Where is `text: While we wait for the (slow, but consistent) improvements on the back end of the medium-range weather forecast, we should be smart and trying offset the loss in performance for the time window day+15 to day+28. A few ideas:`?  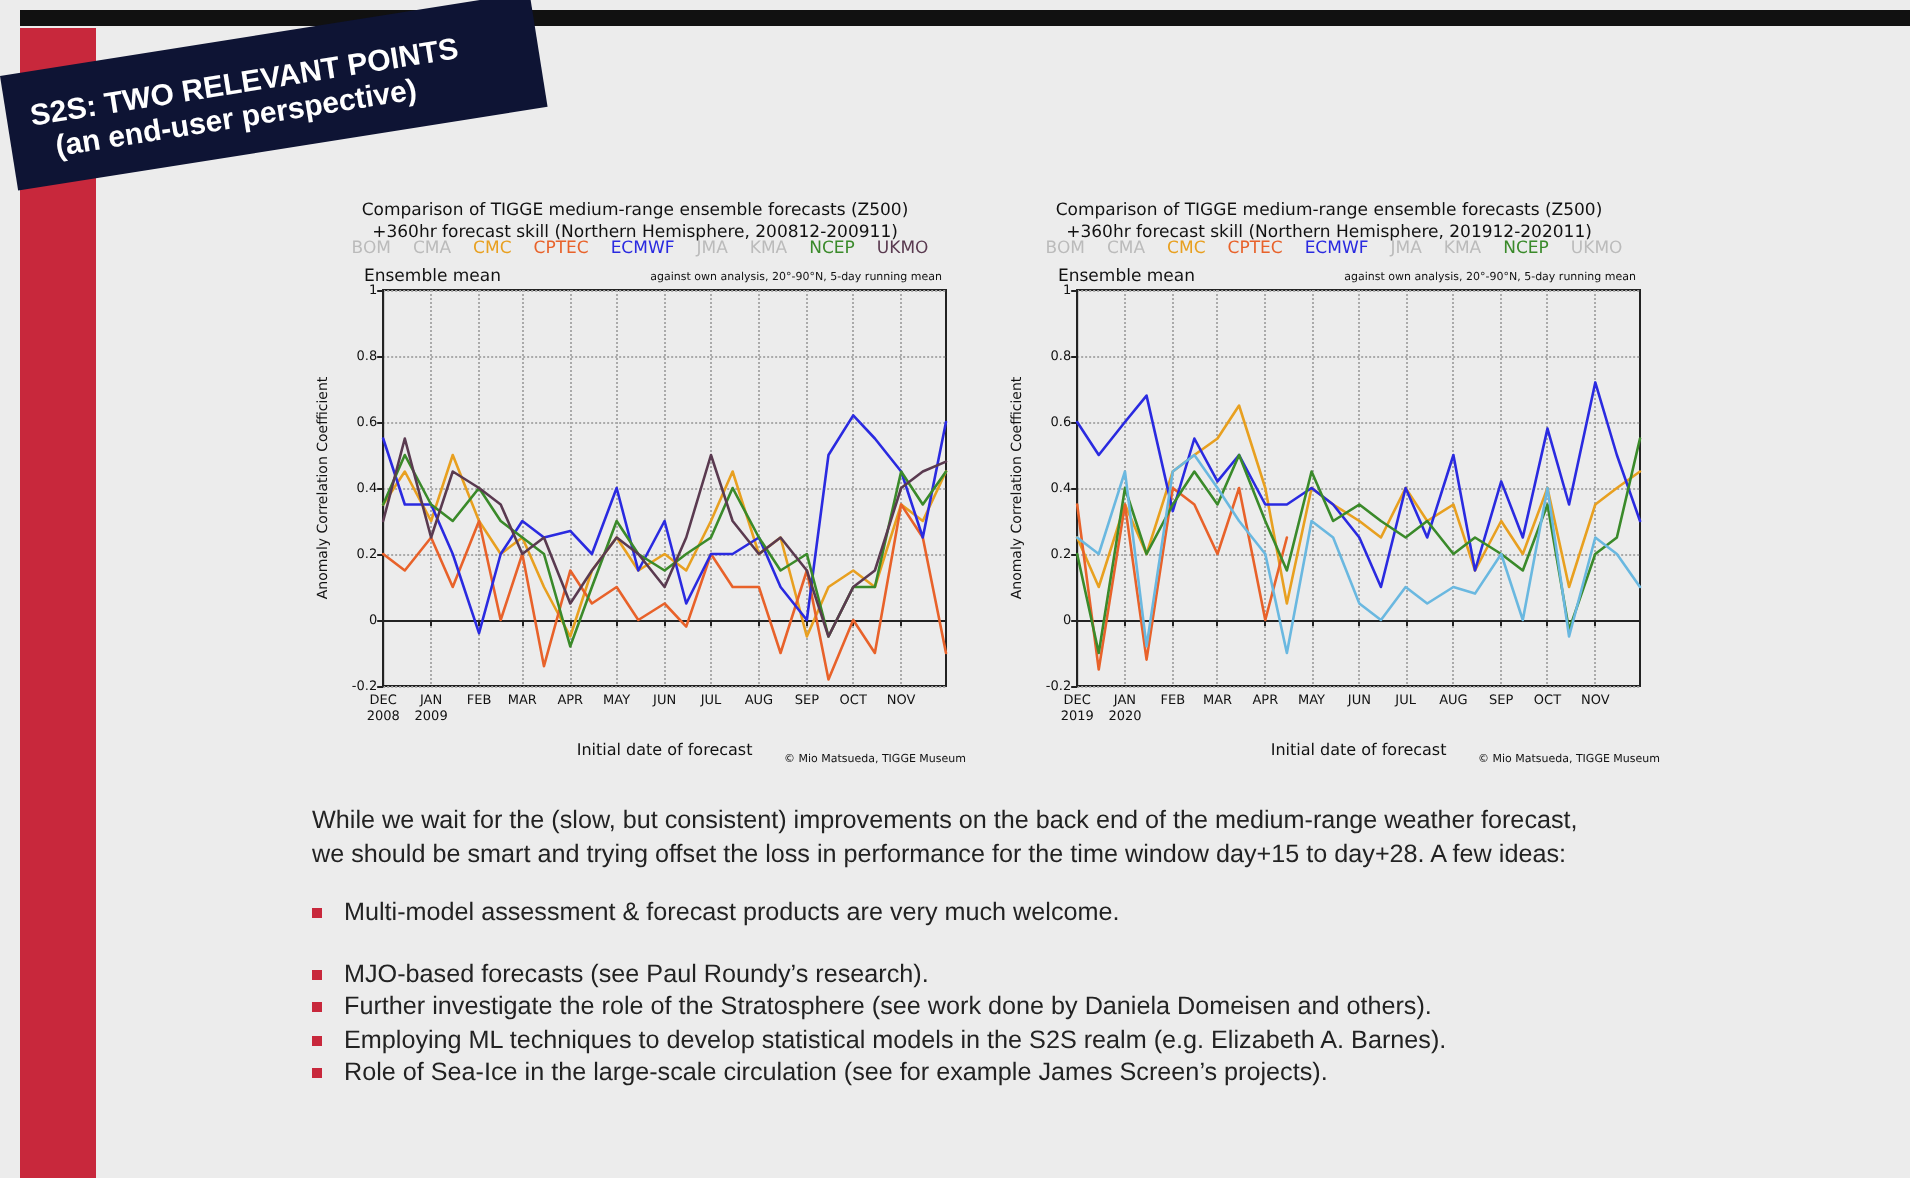 text: While we wait for the (slow, but consistent) improvements on the back end of the medium-range weather forecast, we should be smart and trying offset the loss in performance for the time window day+15 to day+28. A few ideas: is located at coordinates (946, 838).